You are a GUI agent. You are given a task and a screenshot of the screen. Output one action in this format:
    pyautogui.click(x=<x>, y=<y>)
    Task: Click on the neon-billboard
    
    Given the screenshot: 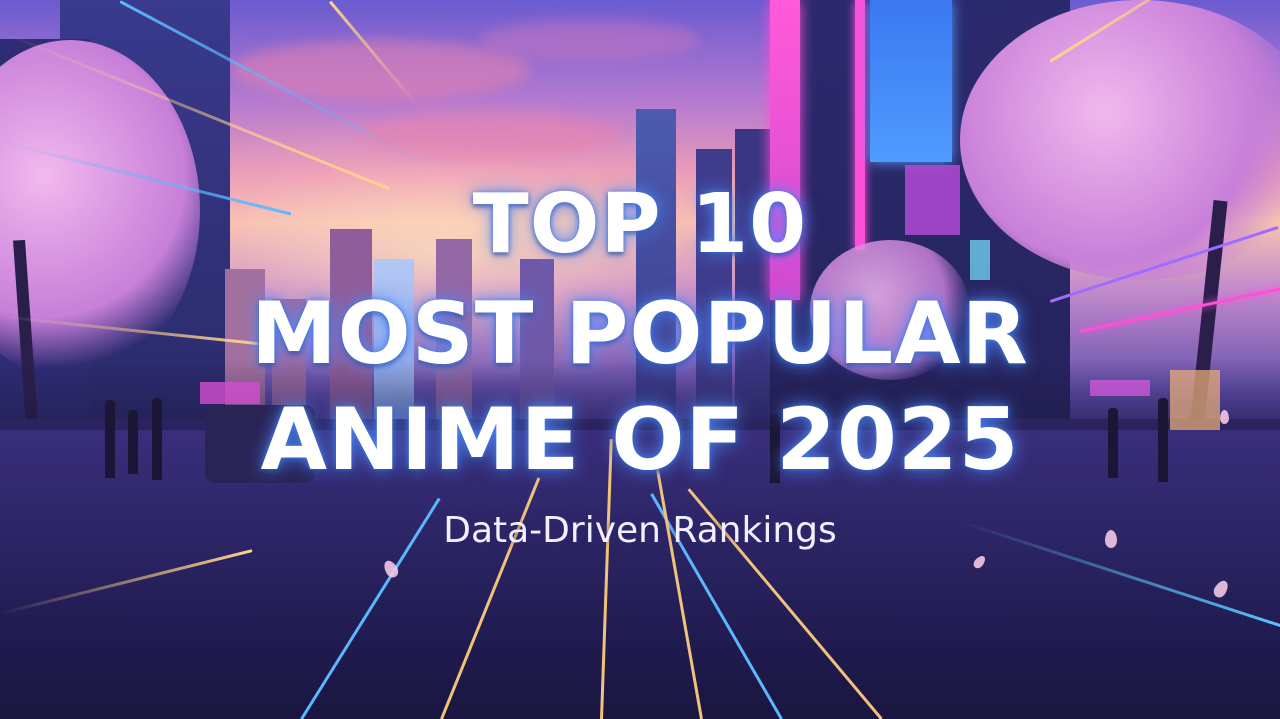 What is the action you would take?
    pyautogui.click(x=911, y=81)
    